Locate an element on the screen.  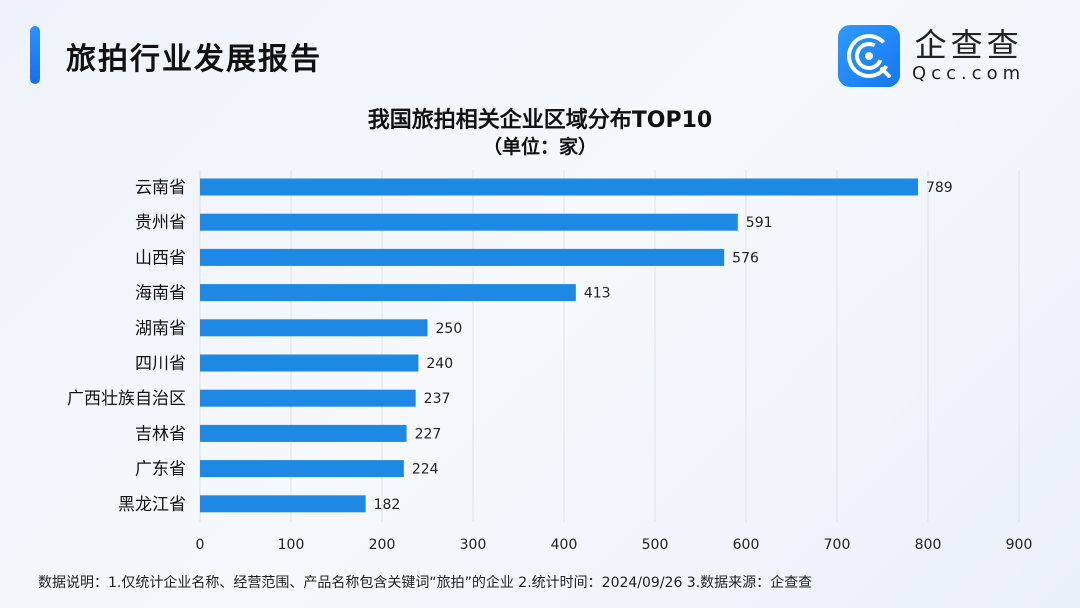
x-tick-label: 200 is located at coordinates (382, 545).